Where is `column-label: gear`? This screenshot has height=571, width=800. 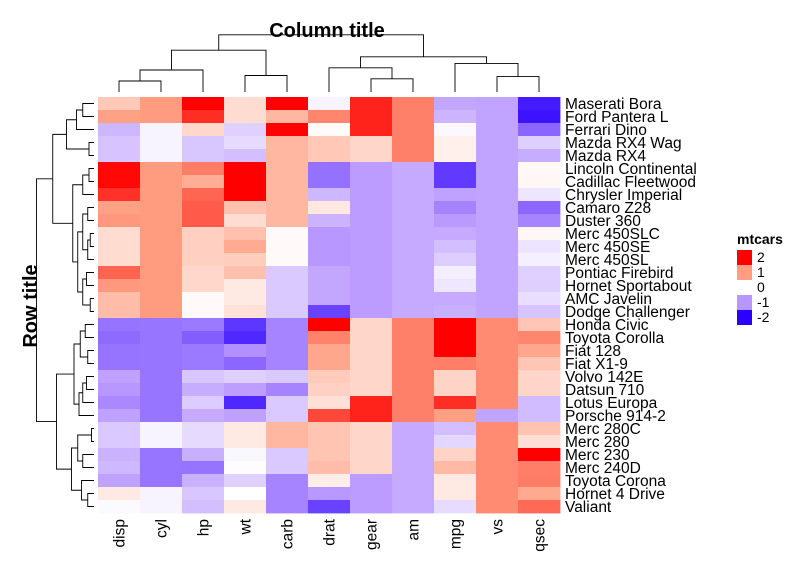
column-label: gear is located at coordinates (372, 534).